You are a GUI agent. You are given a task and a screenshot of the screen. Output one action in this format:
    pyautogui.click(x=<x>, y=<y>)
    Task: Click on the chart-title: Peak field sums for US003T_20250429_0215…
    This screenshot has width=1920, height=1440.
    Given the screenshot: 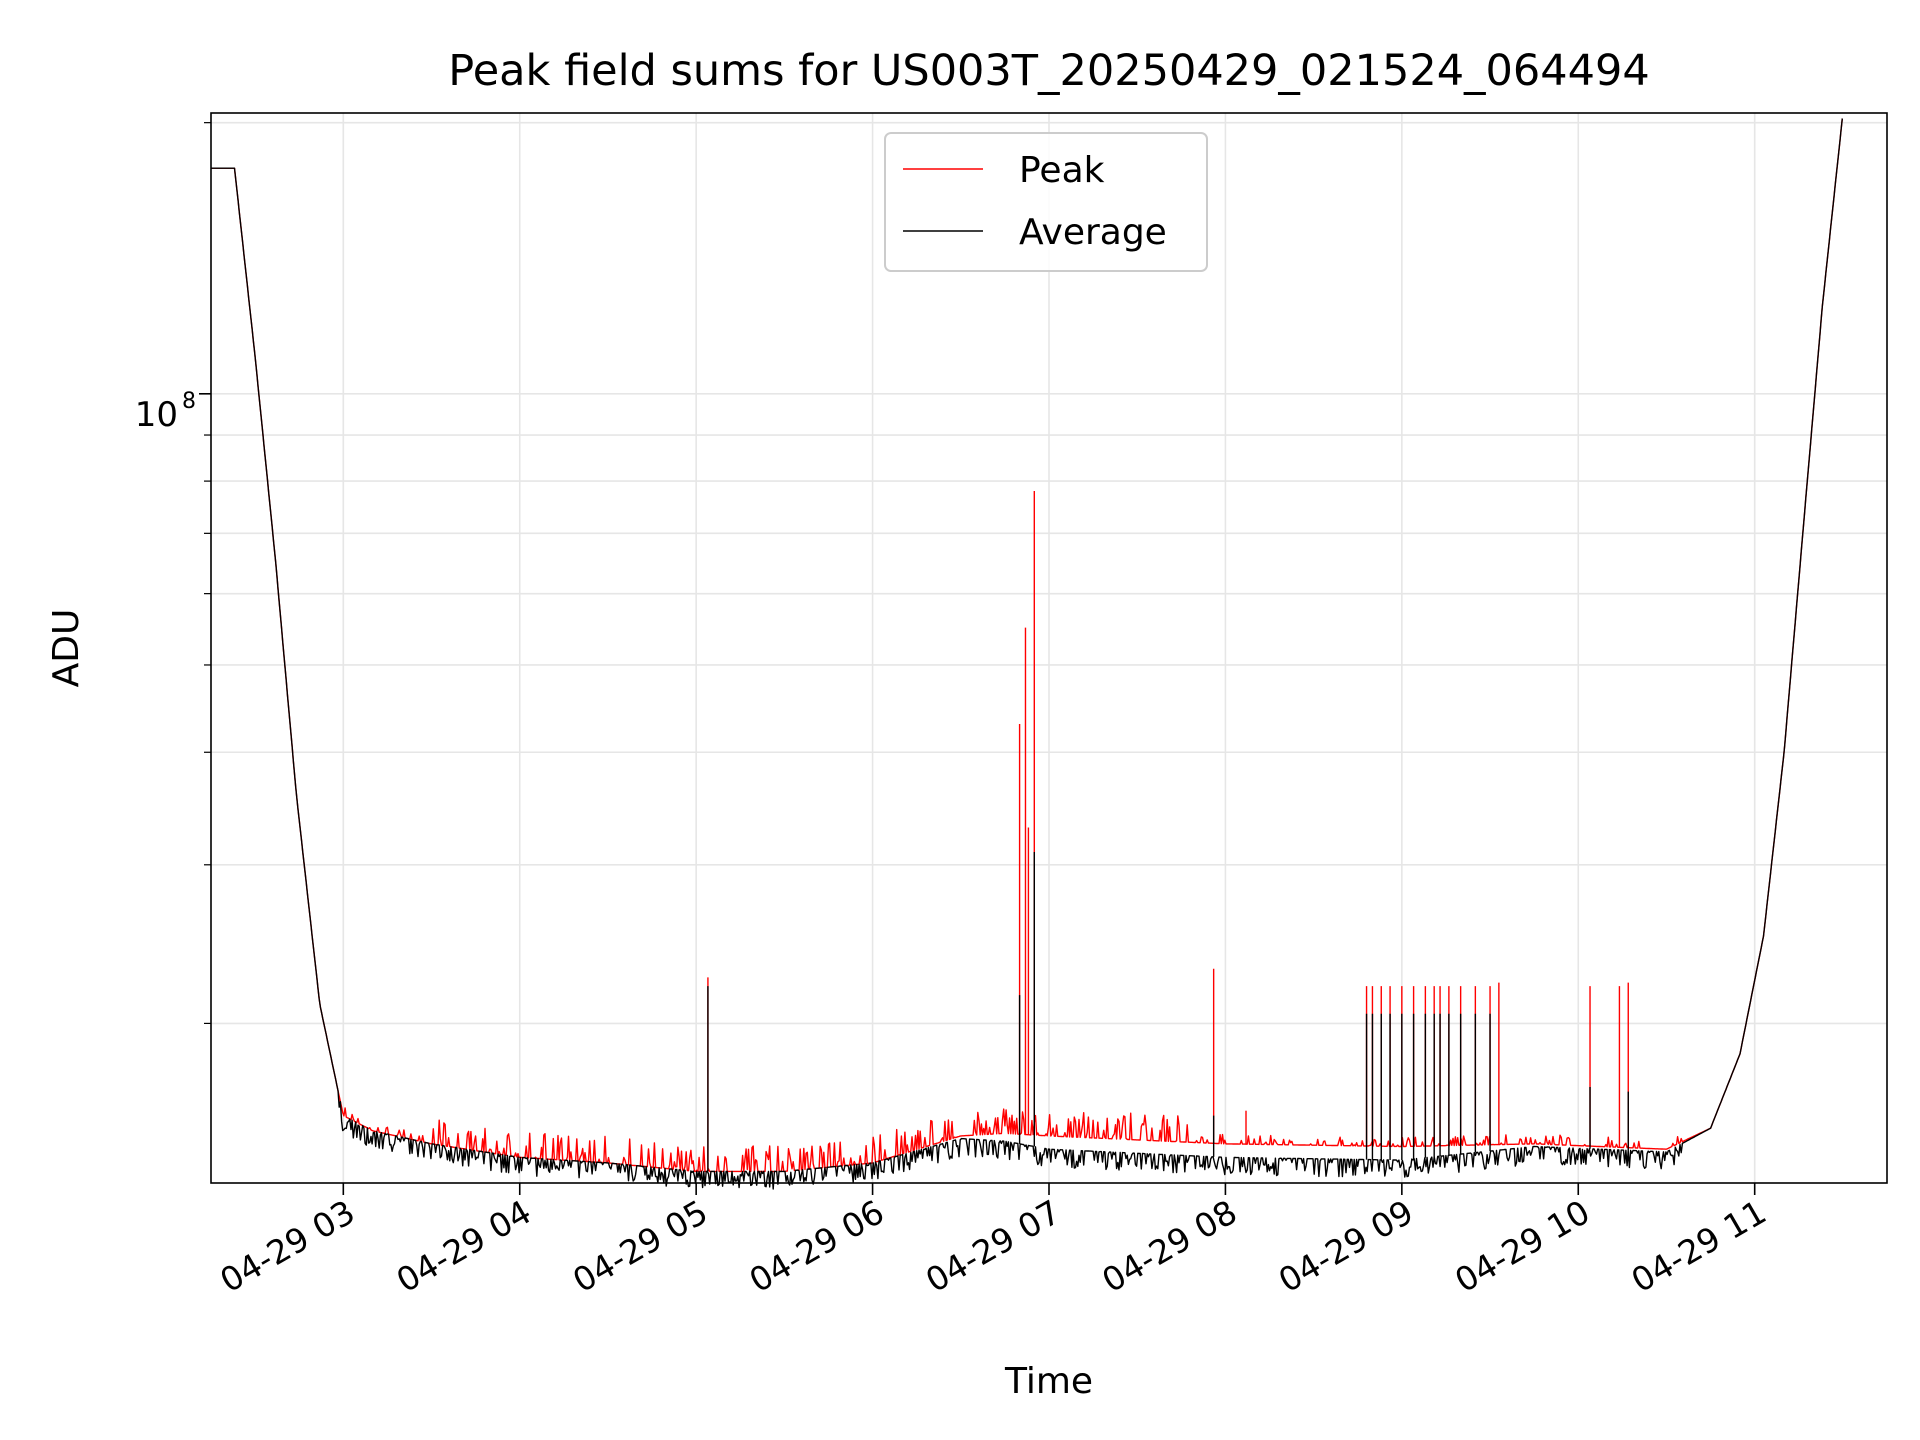 What is the action you would take?
    pyautogui.click(x=1048, y=71)
    